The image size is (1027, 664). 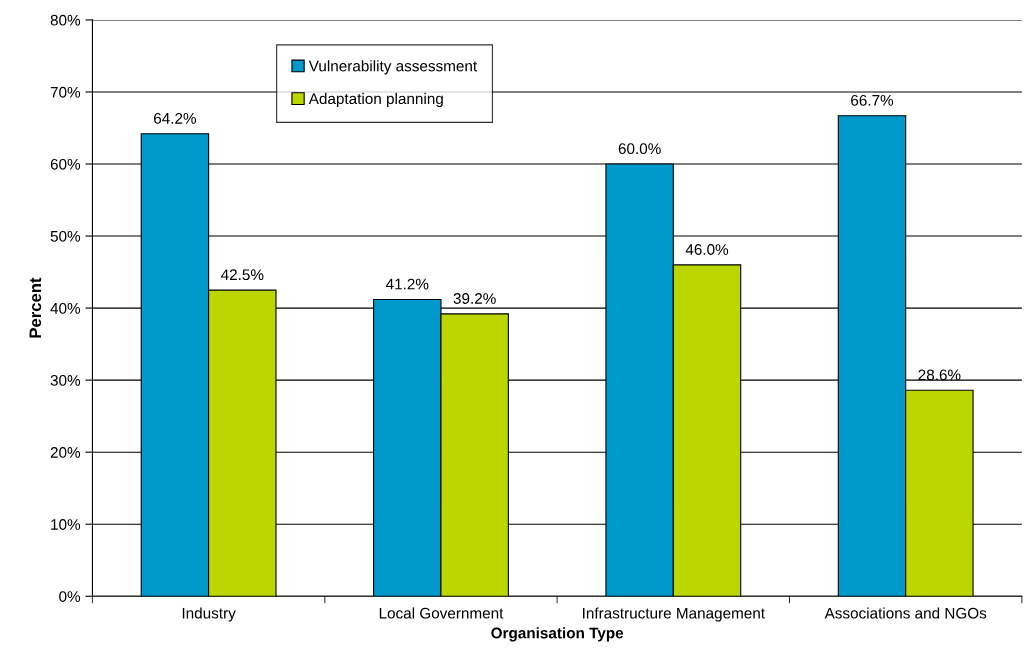 What do you see at coordinates (242, 275) in the screenshot?
I see `data-label: 42.5%` at bounding box center [242, 275].